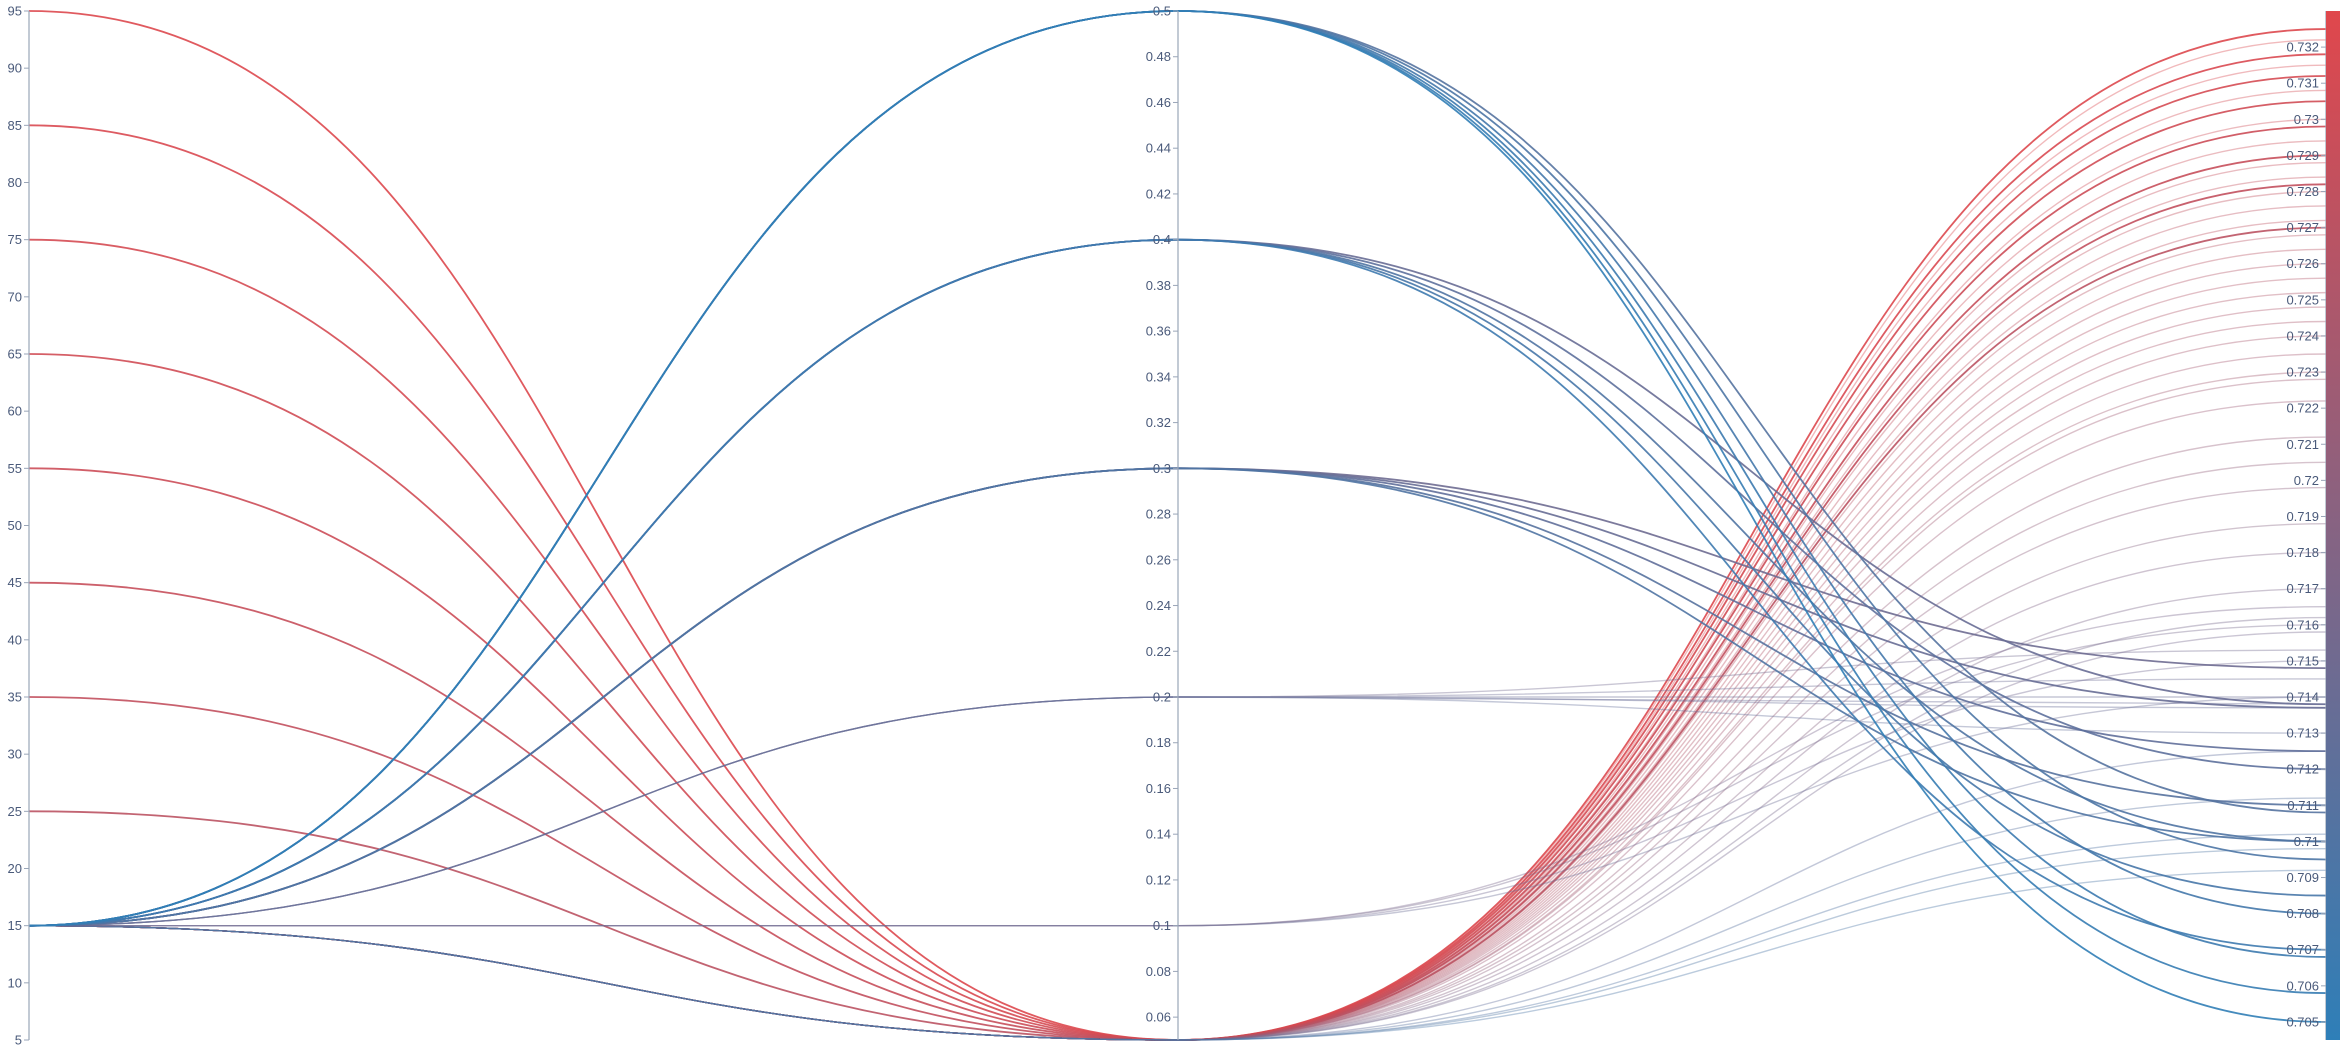 This screenshot has height=1051, width=2348. What do you see at coordinates (2302, 191) in the screenshot?
I see `tick-label: 0.728` at bounding box center [2302, 191].